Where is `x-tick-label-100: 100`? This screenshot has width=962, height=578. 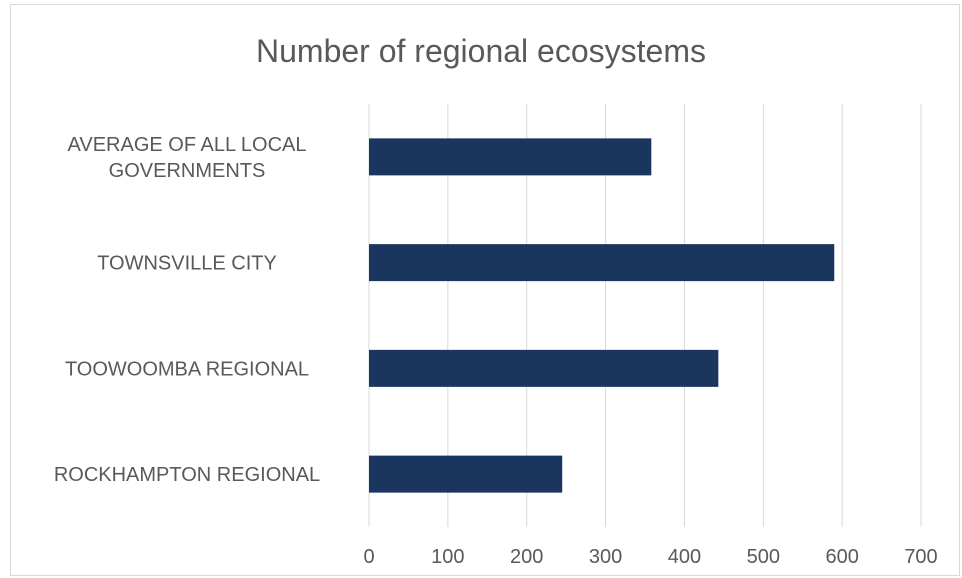
x-tick-label-100: 100 is located at coordinates (447, 557).